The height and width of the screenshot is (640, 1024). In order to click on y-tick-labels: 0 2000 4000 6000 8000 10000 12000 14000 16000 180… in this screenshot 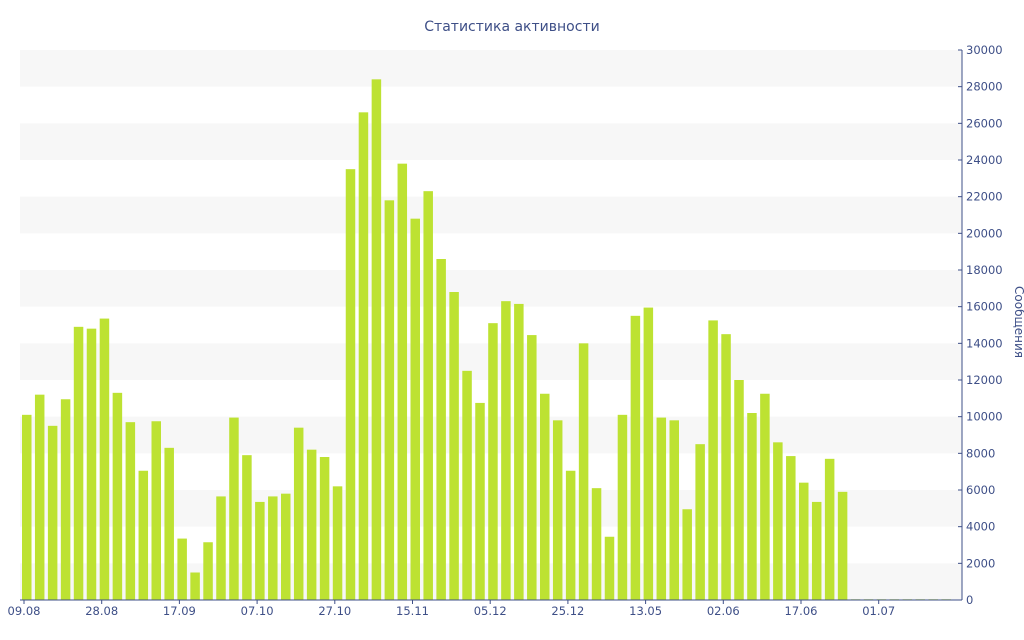, I will do `click(980, 325)`.